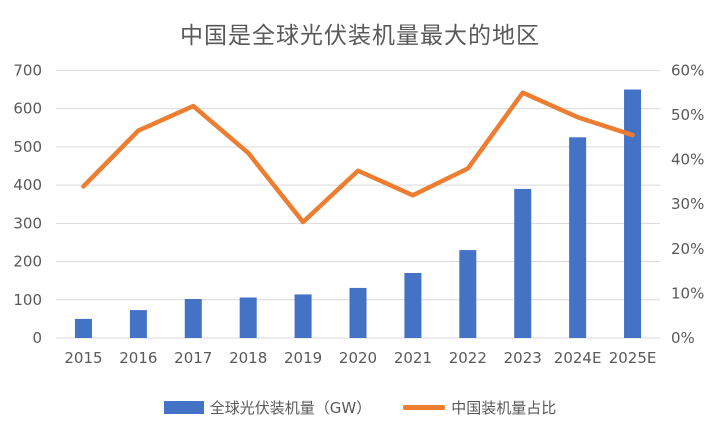 The width and height of the screenshot is (720, 432). What do you see at coordinates (504, 408) in the screenshot?
I see `line-series-label: 中国装机量占比` at bounding box center [504, 408].